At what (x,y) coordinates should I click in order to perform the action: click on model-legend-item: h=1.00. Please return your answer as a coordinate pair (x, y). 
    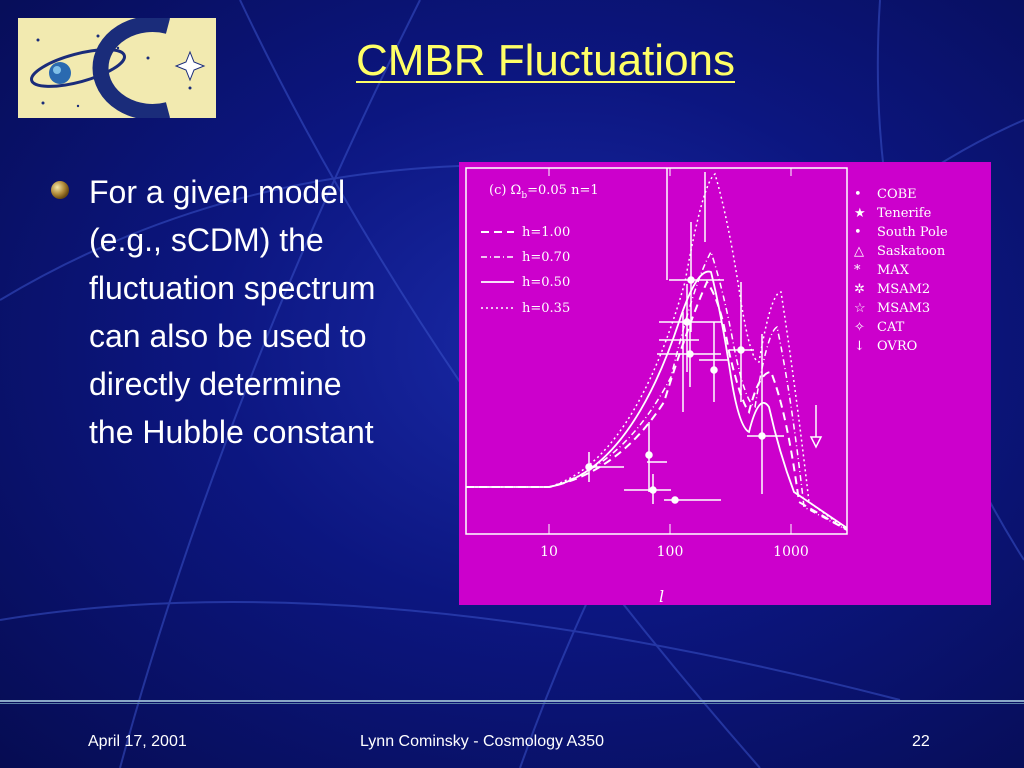
    Looking at the image, I should click on (546, 232).